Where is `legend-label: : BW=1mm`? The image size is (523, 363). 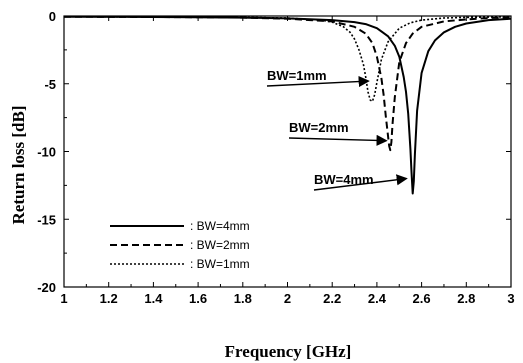 legend-label: : BW=1mm is located at coordinates (220, 264).